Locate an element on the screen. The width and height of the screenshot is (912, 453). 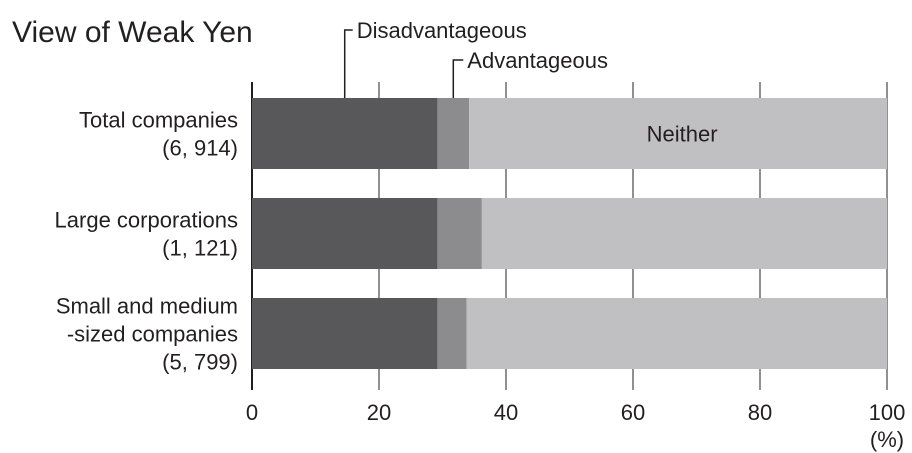
category-label-1-line-0: Large corporations is located at coordinates (146, 220).